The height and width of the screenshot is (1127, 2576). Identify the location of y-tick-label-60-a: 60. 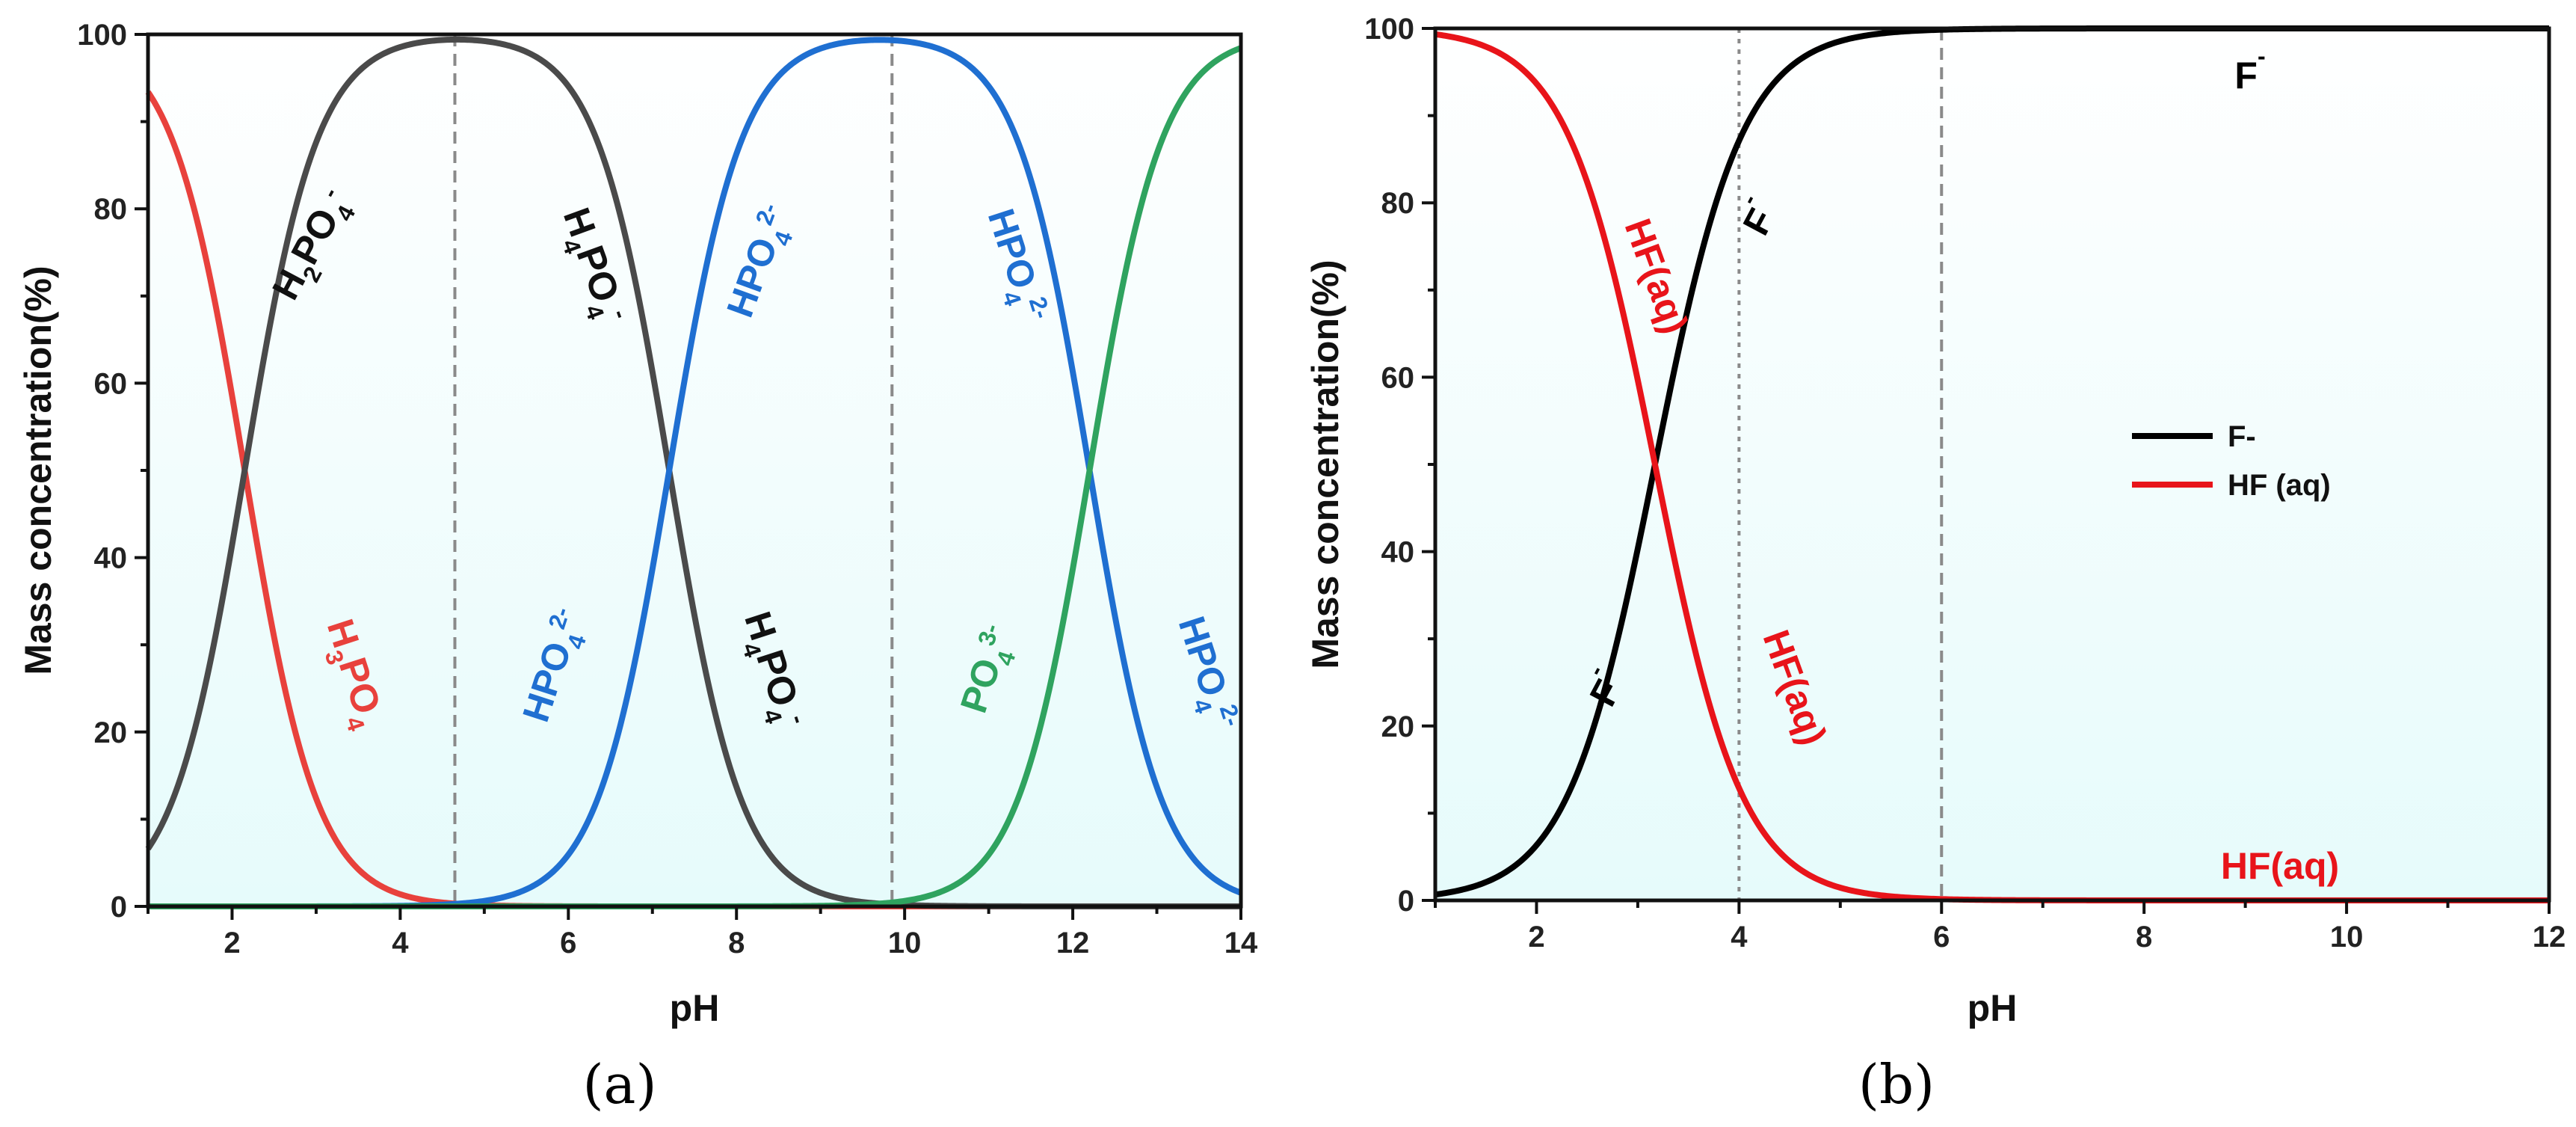
(111, 384).